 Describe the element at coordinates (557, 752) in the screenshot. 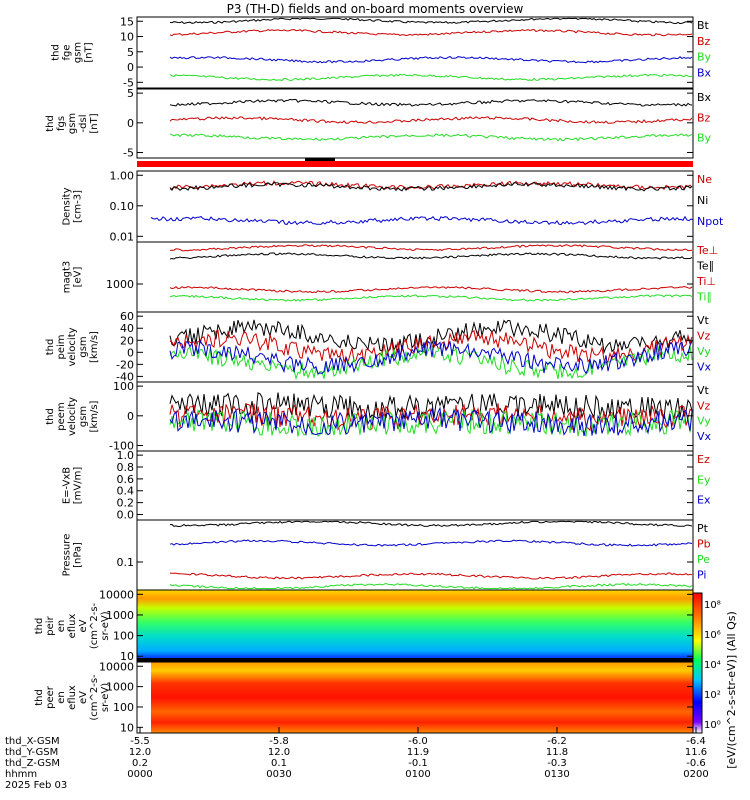

I see `xaxis-value-3-1: 11.8` at that location.